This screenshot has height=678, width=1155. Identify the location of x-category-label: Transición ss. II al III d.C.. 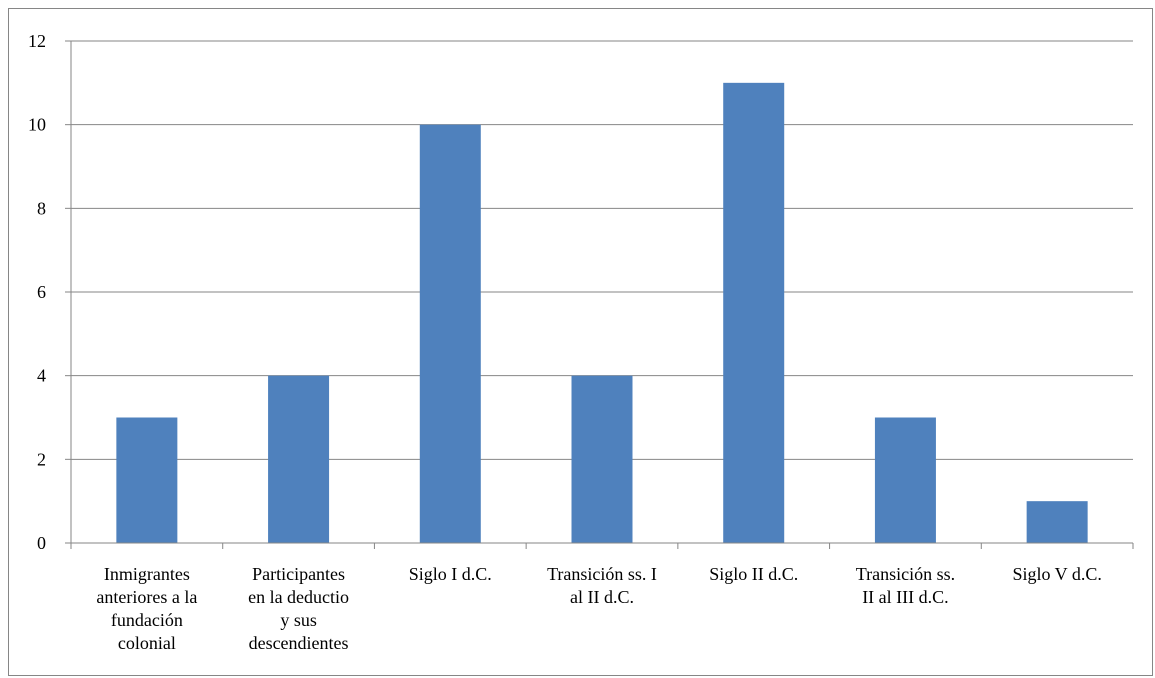
(905, 585).